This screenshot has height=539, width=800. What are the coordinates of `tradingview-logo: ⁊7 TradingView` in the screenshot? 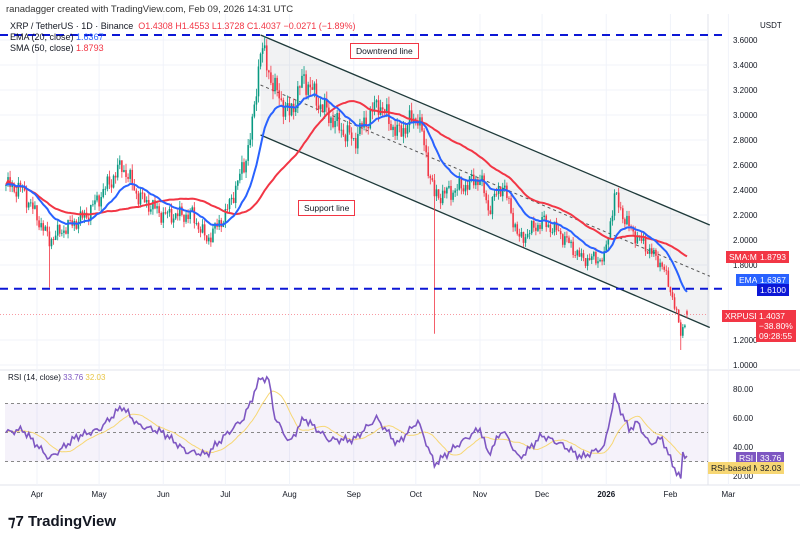 It's located at (62, 521).